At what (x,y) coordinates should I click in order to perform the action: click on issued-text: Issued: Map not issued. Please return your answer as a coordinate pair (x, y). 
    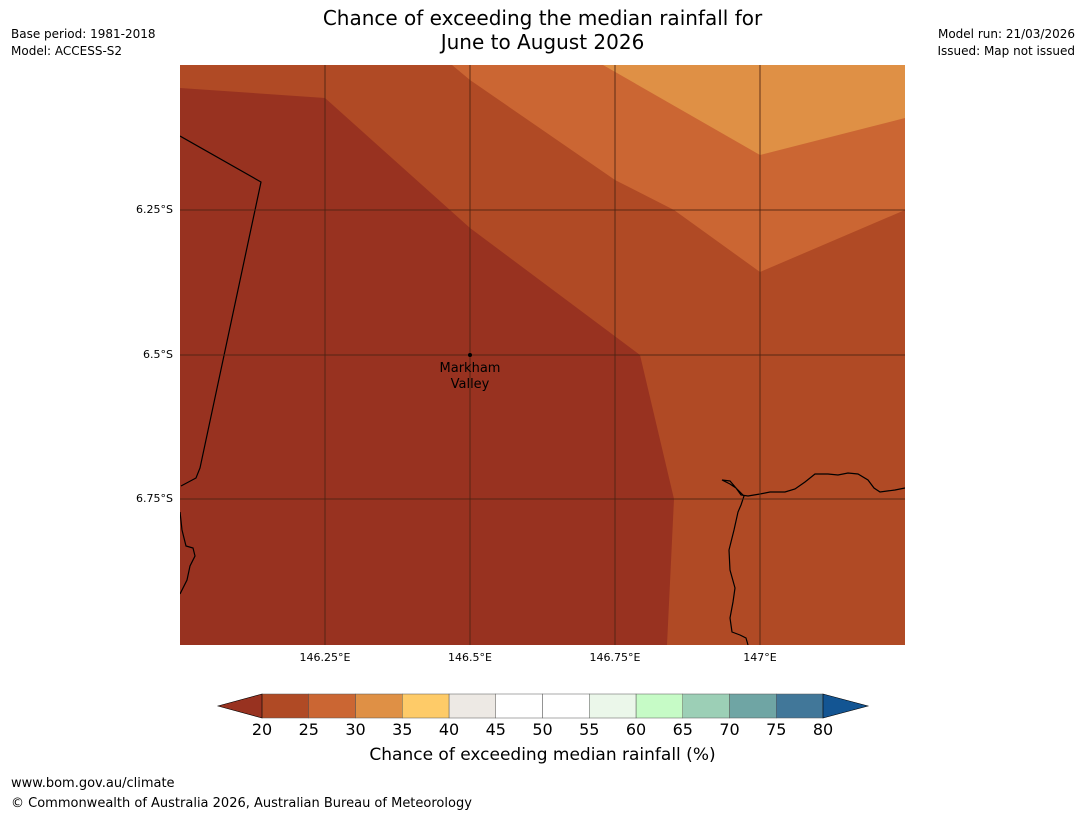
    Looking at the image, I should click on (1006, 51).